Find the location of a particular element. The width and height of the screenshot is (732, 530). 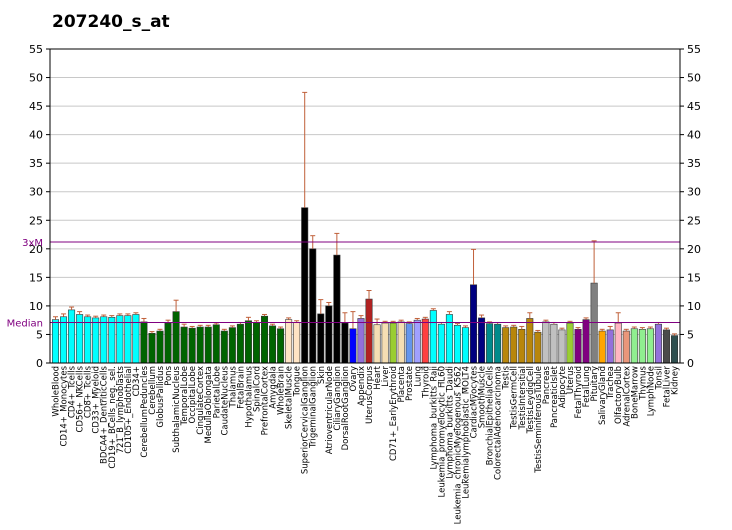

x-tick-label: Ovary is located at coordinates (354, 378).